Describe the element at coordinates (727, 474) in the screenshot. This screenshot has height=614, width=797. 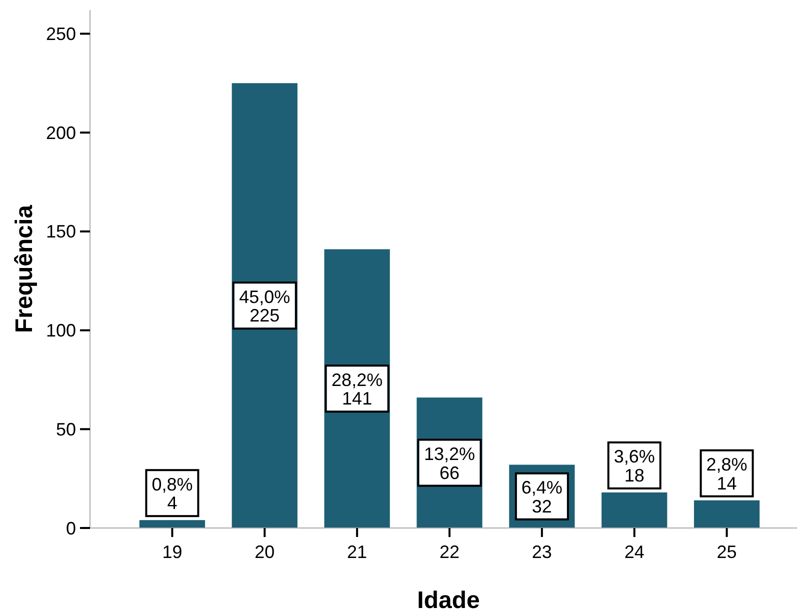
I see `data-label: 2,8% 14` at that location.